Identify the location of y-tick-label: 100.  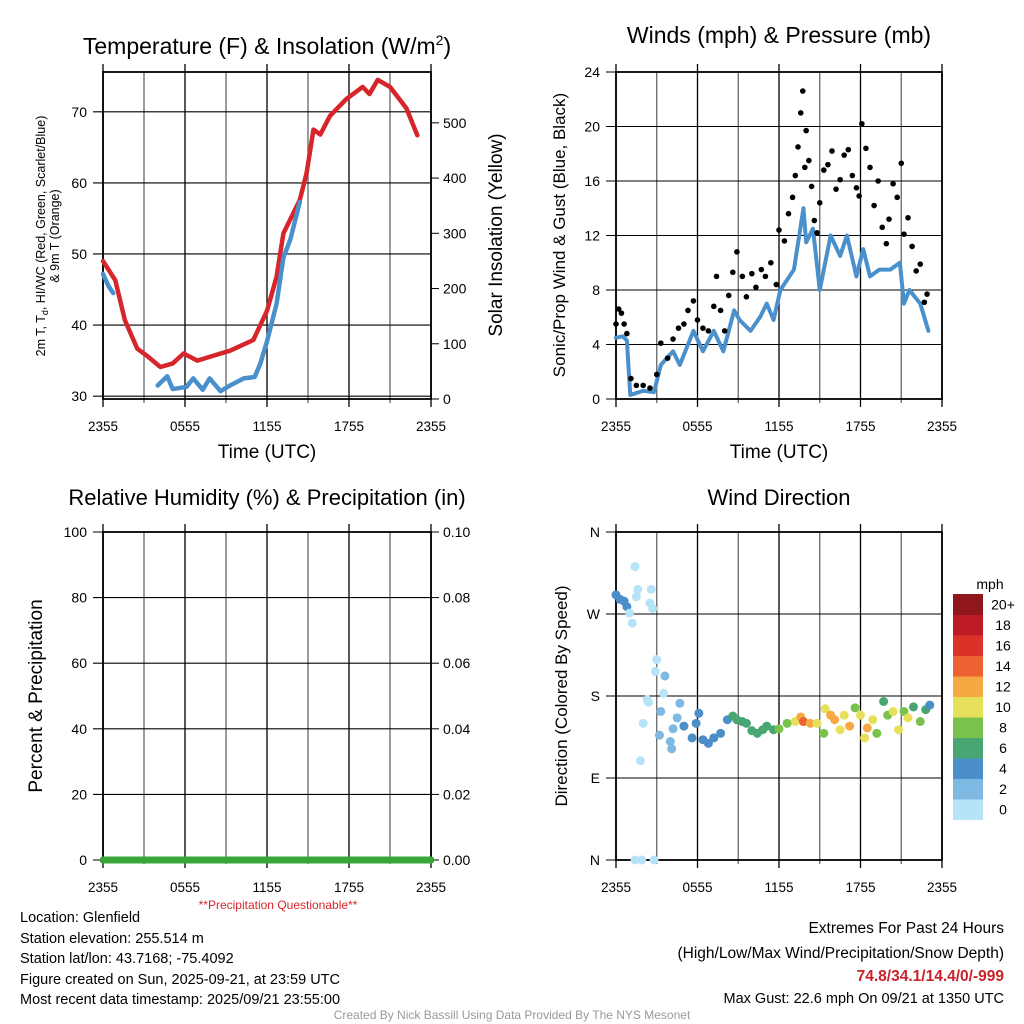
(76, 532).